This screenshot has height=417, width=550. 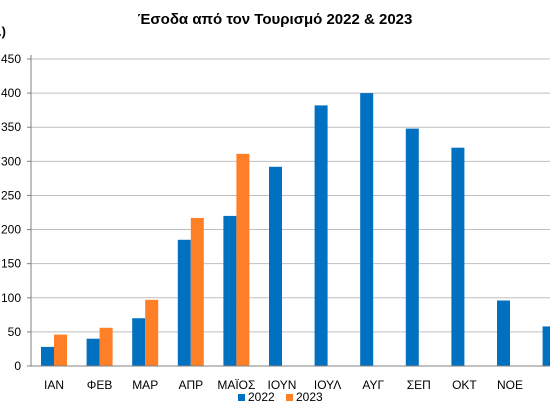 What do you see at coordinates (93, 352) in the screenshot?
I see `bar-2022-ΦΕΒ` at bounding box center [93, 352].